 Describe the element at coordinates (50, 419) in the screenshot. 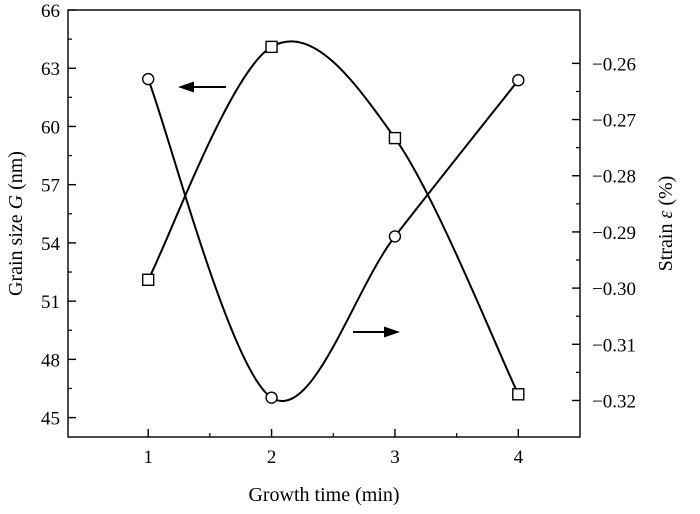

I see `left-y-tick-label: 45` at that location.